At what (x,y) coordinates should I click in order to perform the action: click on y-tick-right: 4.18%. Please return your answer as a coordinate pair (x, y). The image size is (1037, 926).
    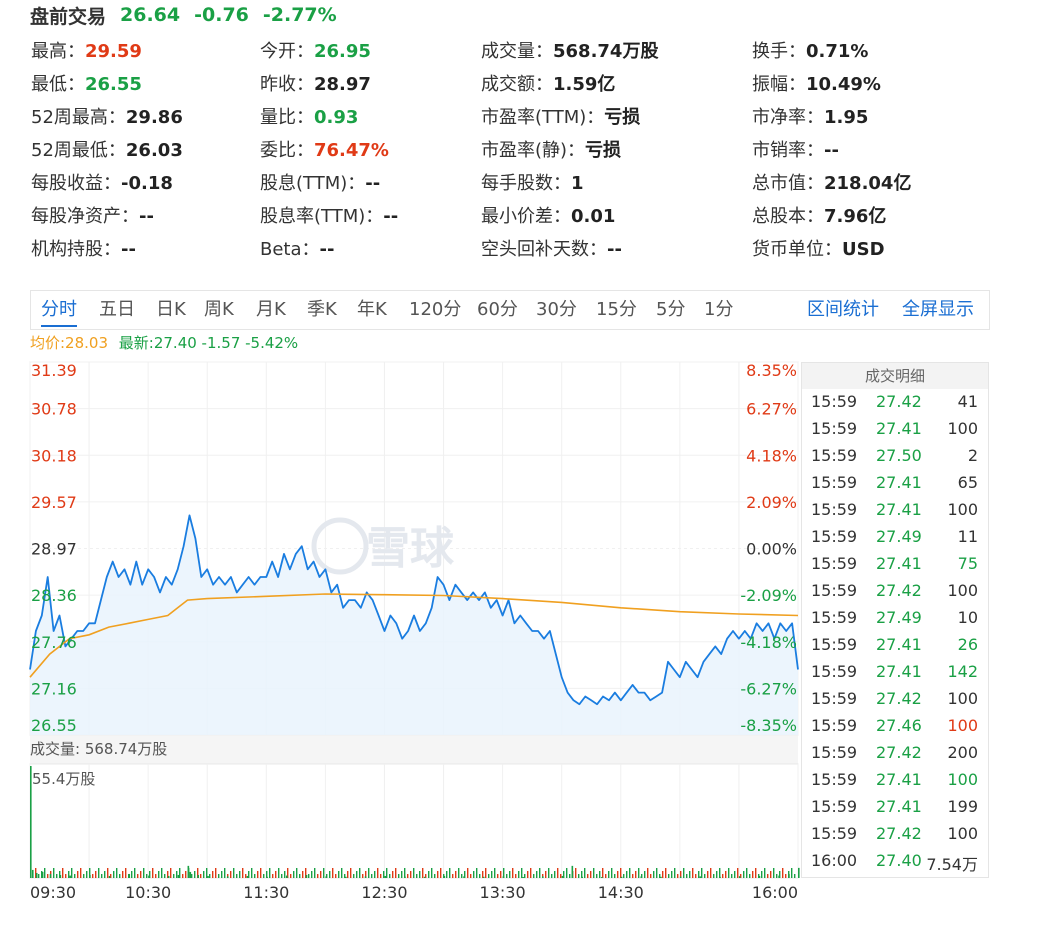
    Looking at the image, I should click on (771, 455).